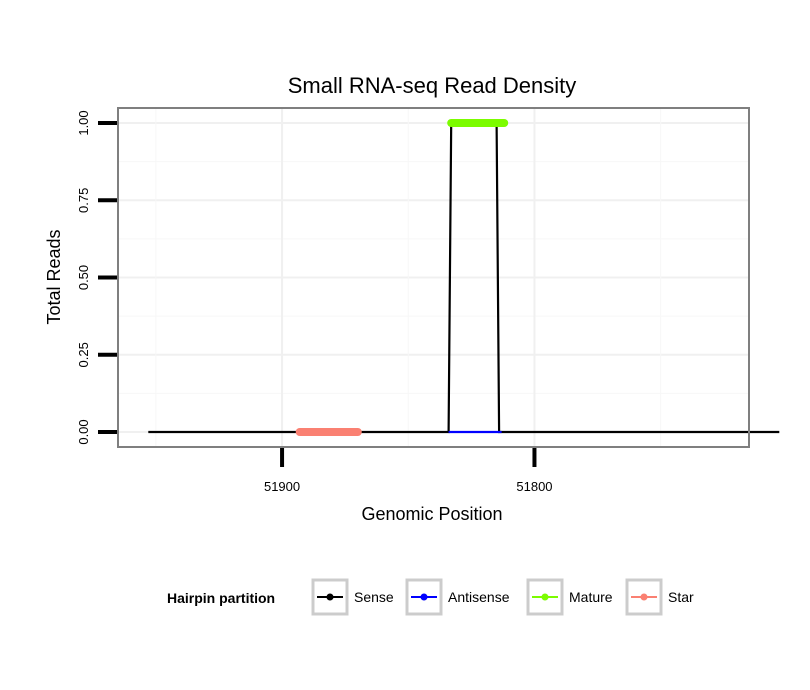 The width and height of the screenshot is (810, 690). I want to click on chart-title: Small RNA-seq Read Density, so click(432, 85).